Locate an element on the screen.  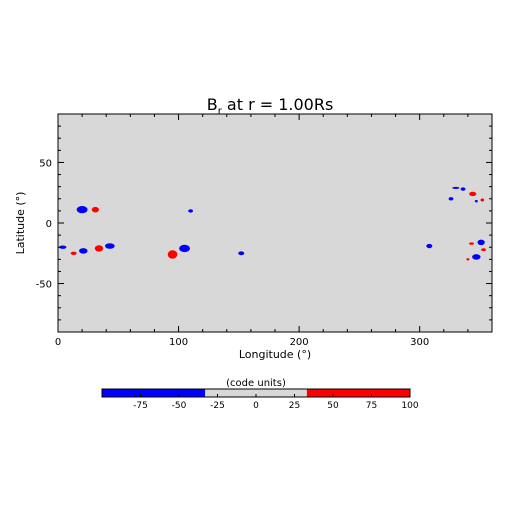
y-tick-label: -50 is located at coordinates (44, 285).